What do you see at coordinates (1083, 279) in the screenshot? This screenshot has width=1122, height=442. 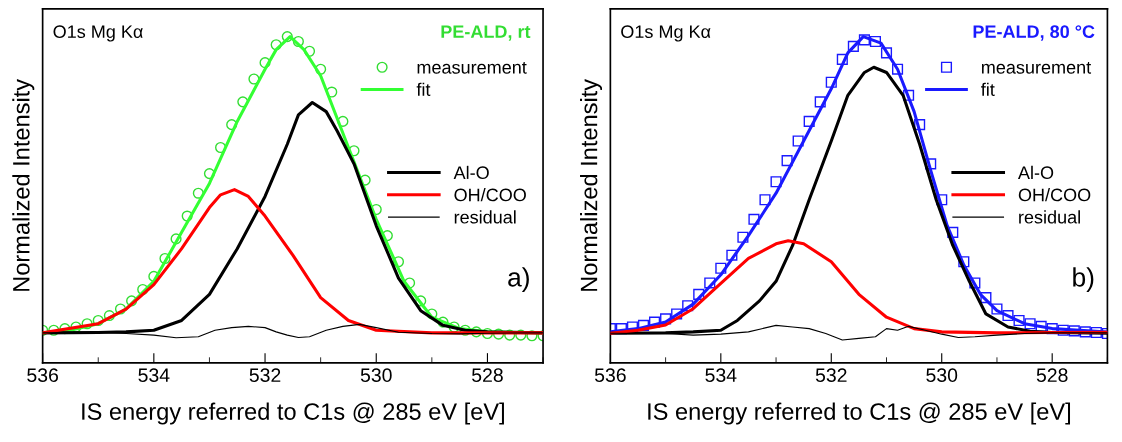 I see `annotation: b)` at bounding box center [1083, 279].